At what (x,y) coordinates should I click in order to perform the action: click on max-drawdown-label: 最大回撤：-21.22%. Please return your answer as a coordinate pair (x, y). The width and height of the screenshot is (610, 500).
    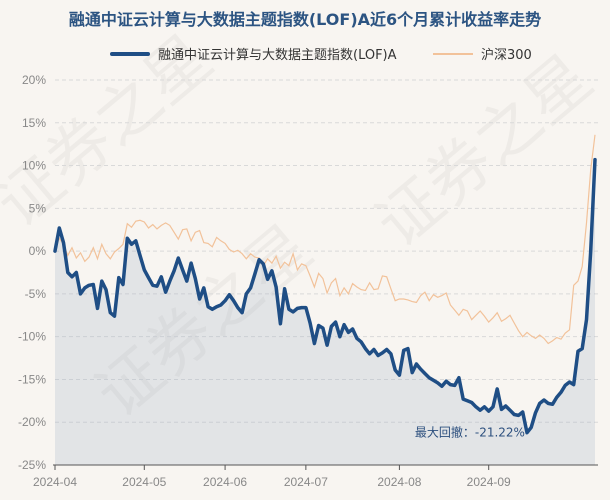
    Looking at the image, I should click on (470, 432).